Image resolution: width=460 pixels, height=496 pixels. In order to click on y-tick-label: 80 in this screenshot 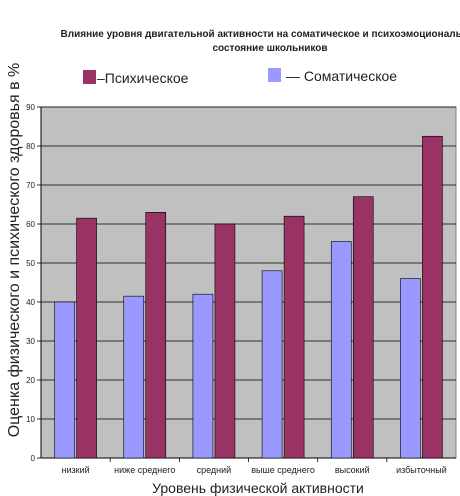, I will do `click(30, 146)`.